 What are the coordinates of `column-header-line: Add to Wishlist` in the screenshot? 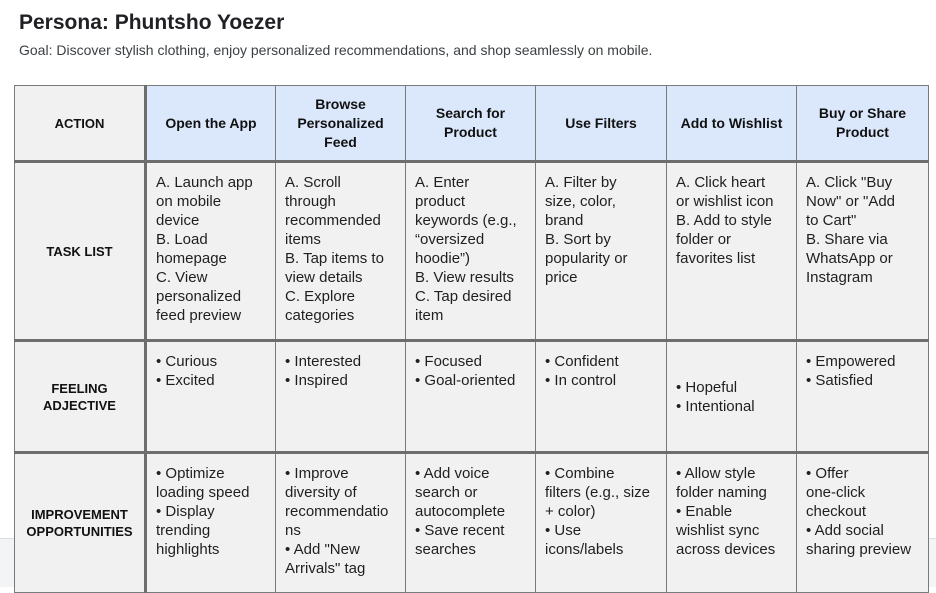 It's located at (731, 122).